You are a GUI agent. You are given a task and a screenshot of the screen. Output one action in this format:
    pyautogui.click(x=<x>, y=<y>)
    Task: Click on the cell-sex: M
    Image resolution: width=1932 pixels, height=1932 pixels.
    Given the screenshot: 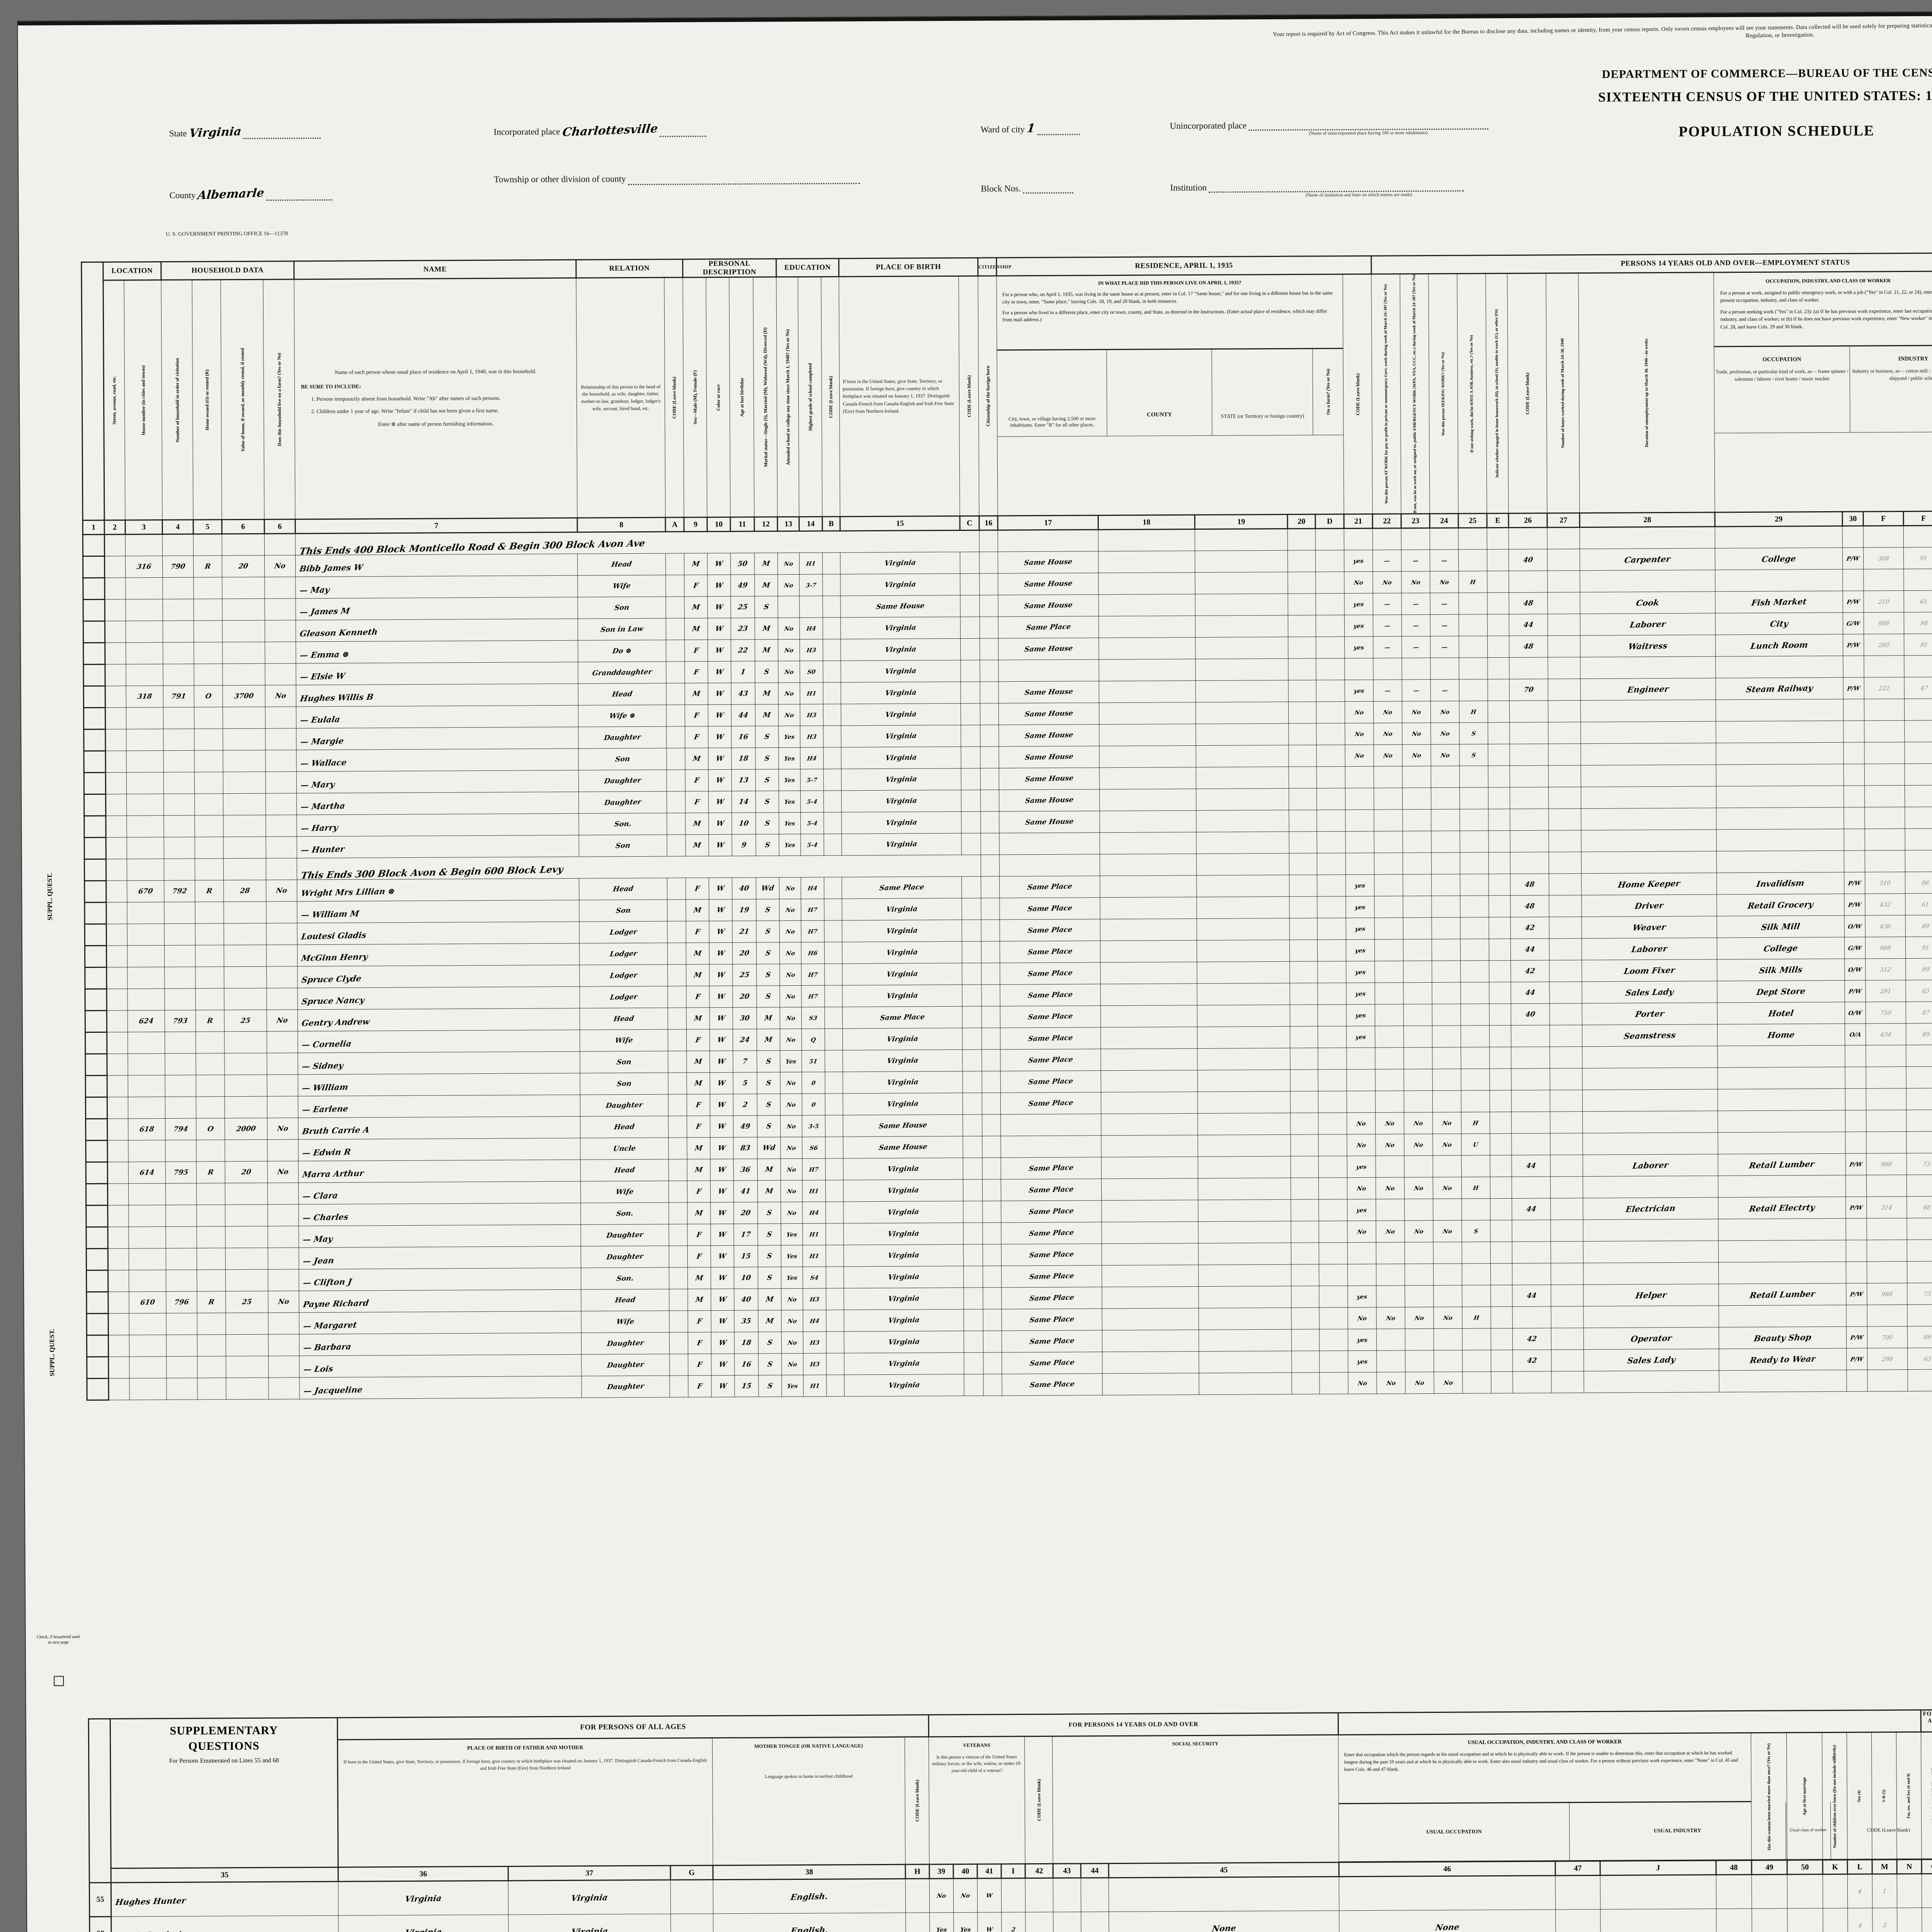 What is the action you would take?
    pyautogui.click(x=696, y=759)
    